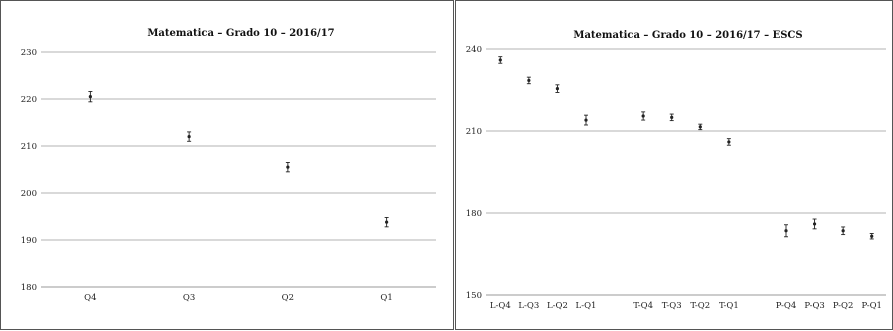  What do you see at coordinates (843, 306) in the screenshot?
I see `x-tick-label: P-Q2` at bounding box center [843, 306].